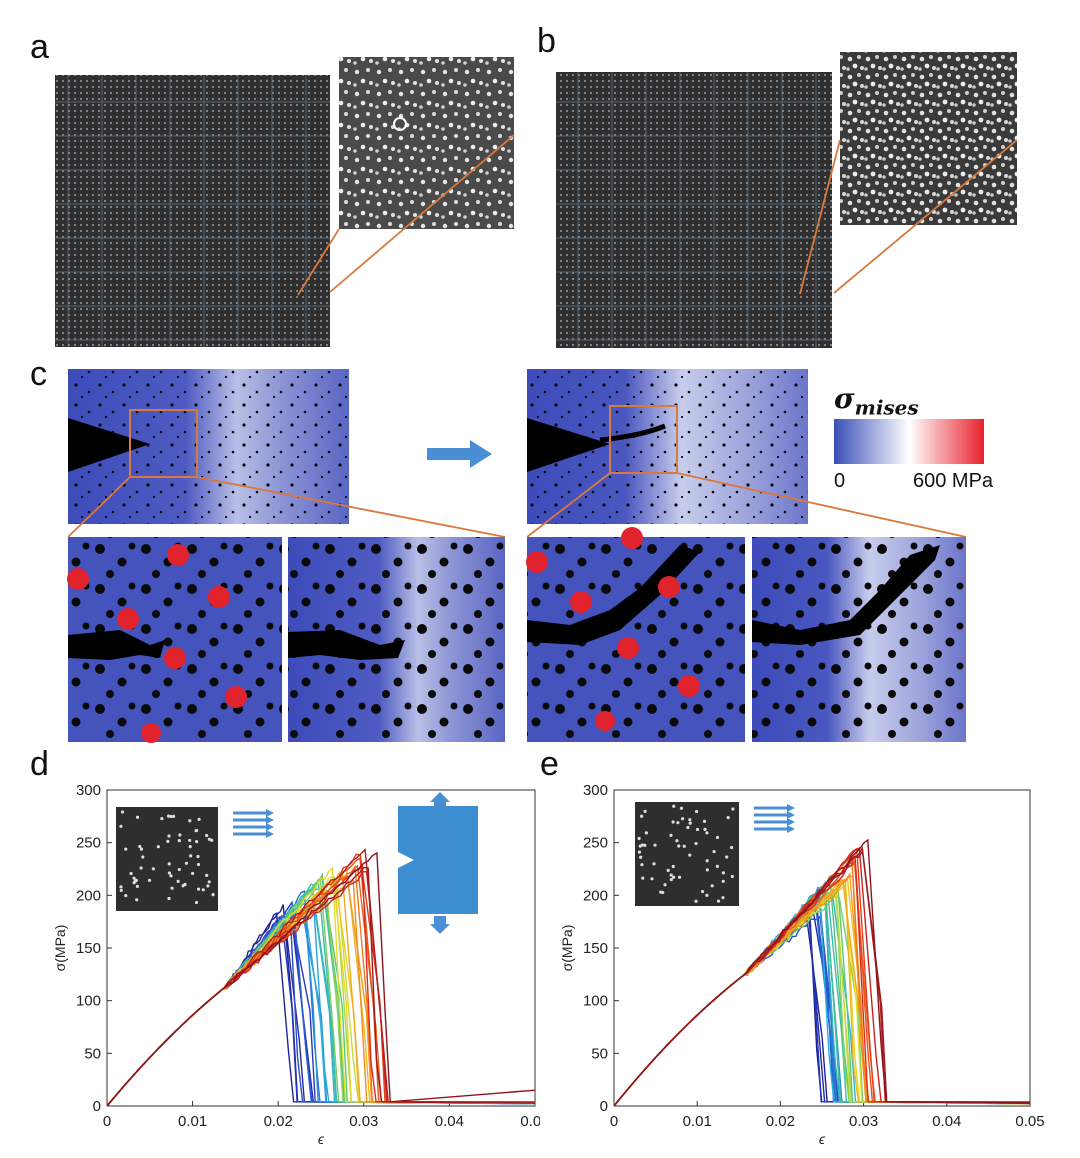 The height and width of the screenshot is (1158, 1080). What do you see at coordinates (595, 843) in the screenshot?
I see `y-tick-label: 250` at bounding box center [595, 843].